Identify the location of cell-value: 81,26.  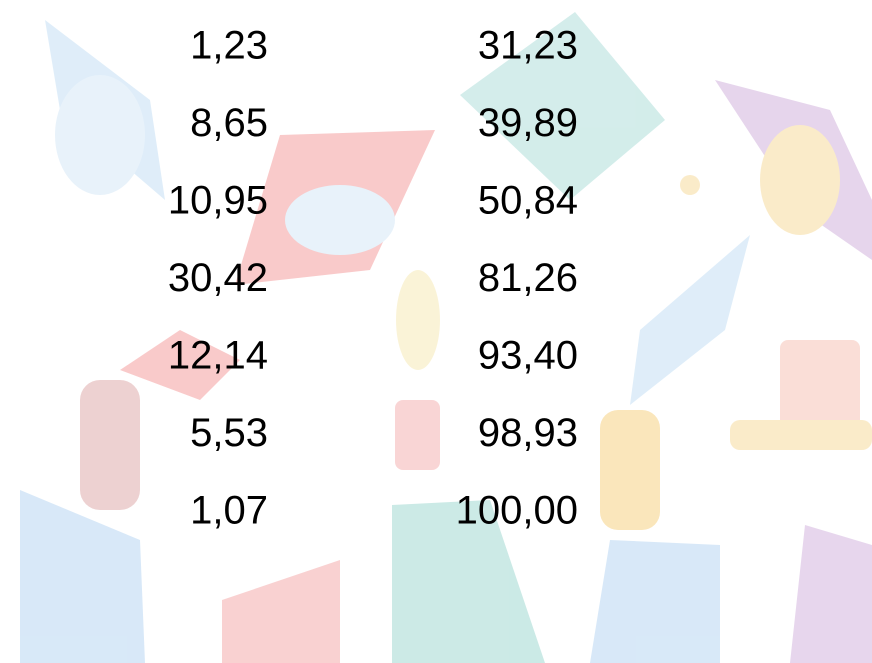
(528, 278).